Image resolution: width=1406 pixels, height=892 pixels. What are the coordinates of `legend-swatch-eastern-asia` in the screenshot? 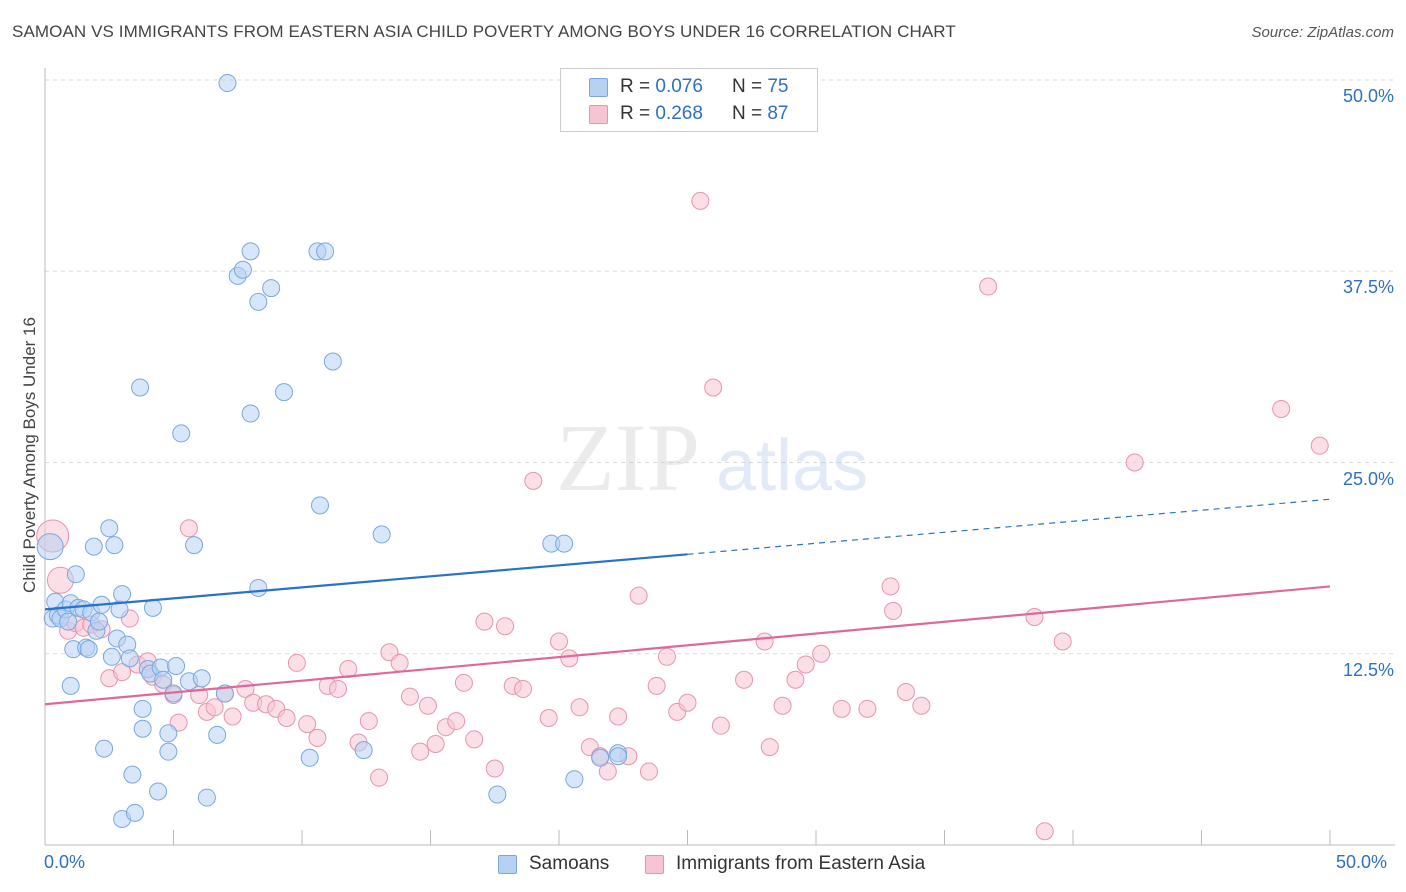 It's located at (598, 114).